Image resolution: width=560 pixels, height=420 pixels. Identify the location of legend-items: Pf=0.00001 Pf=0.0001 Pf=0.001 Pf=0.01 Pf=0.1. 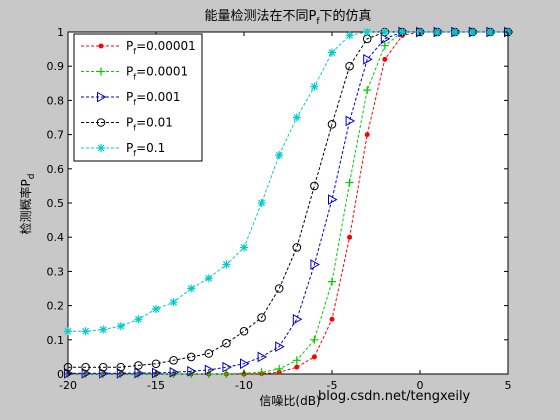
(138, 98).